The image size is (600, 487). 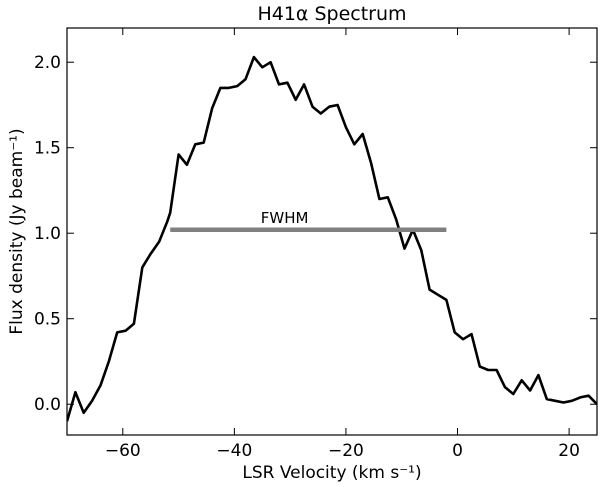 What do you see at coordinates (47, 320) in the screenshot?
I see `y-tick-label: 0.5` at bounding box center [47, 320].